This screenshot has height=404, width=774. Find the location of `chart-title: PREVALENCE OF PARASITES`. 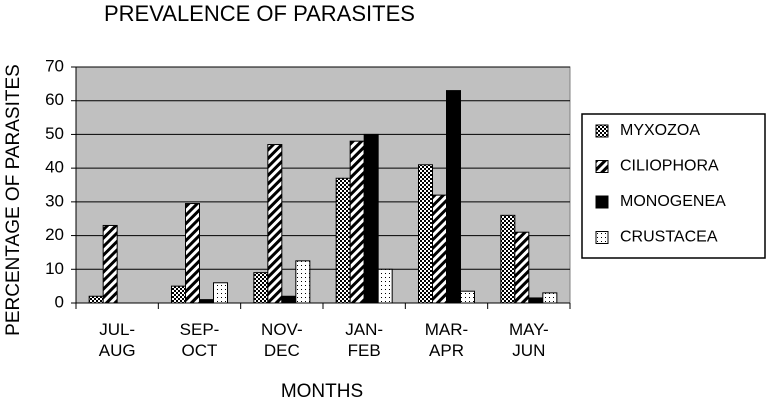

chart-title: PREVALENCE OF PARASITES is located at coordinates (259, 13).